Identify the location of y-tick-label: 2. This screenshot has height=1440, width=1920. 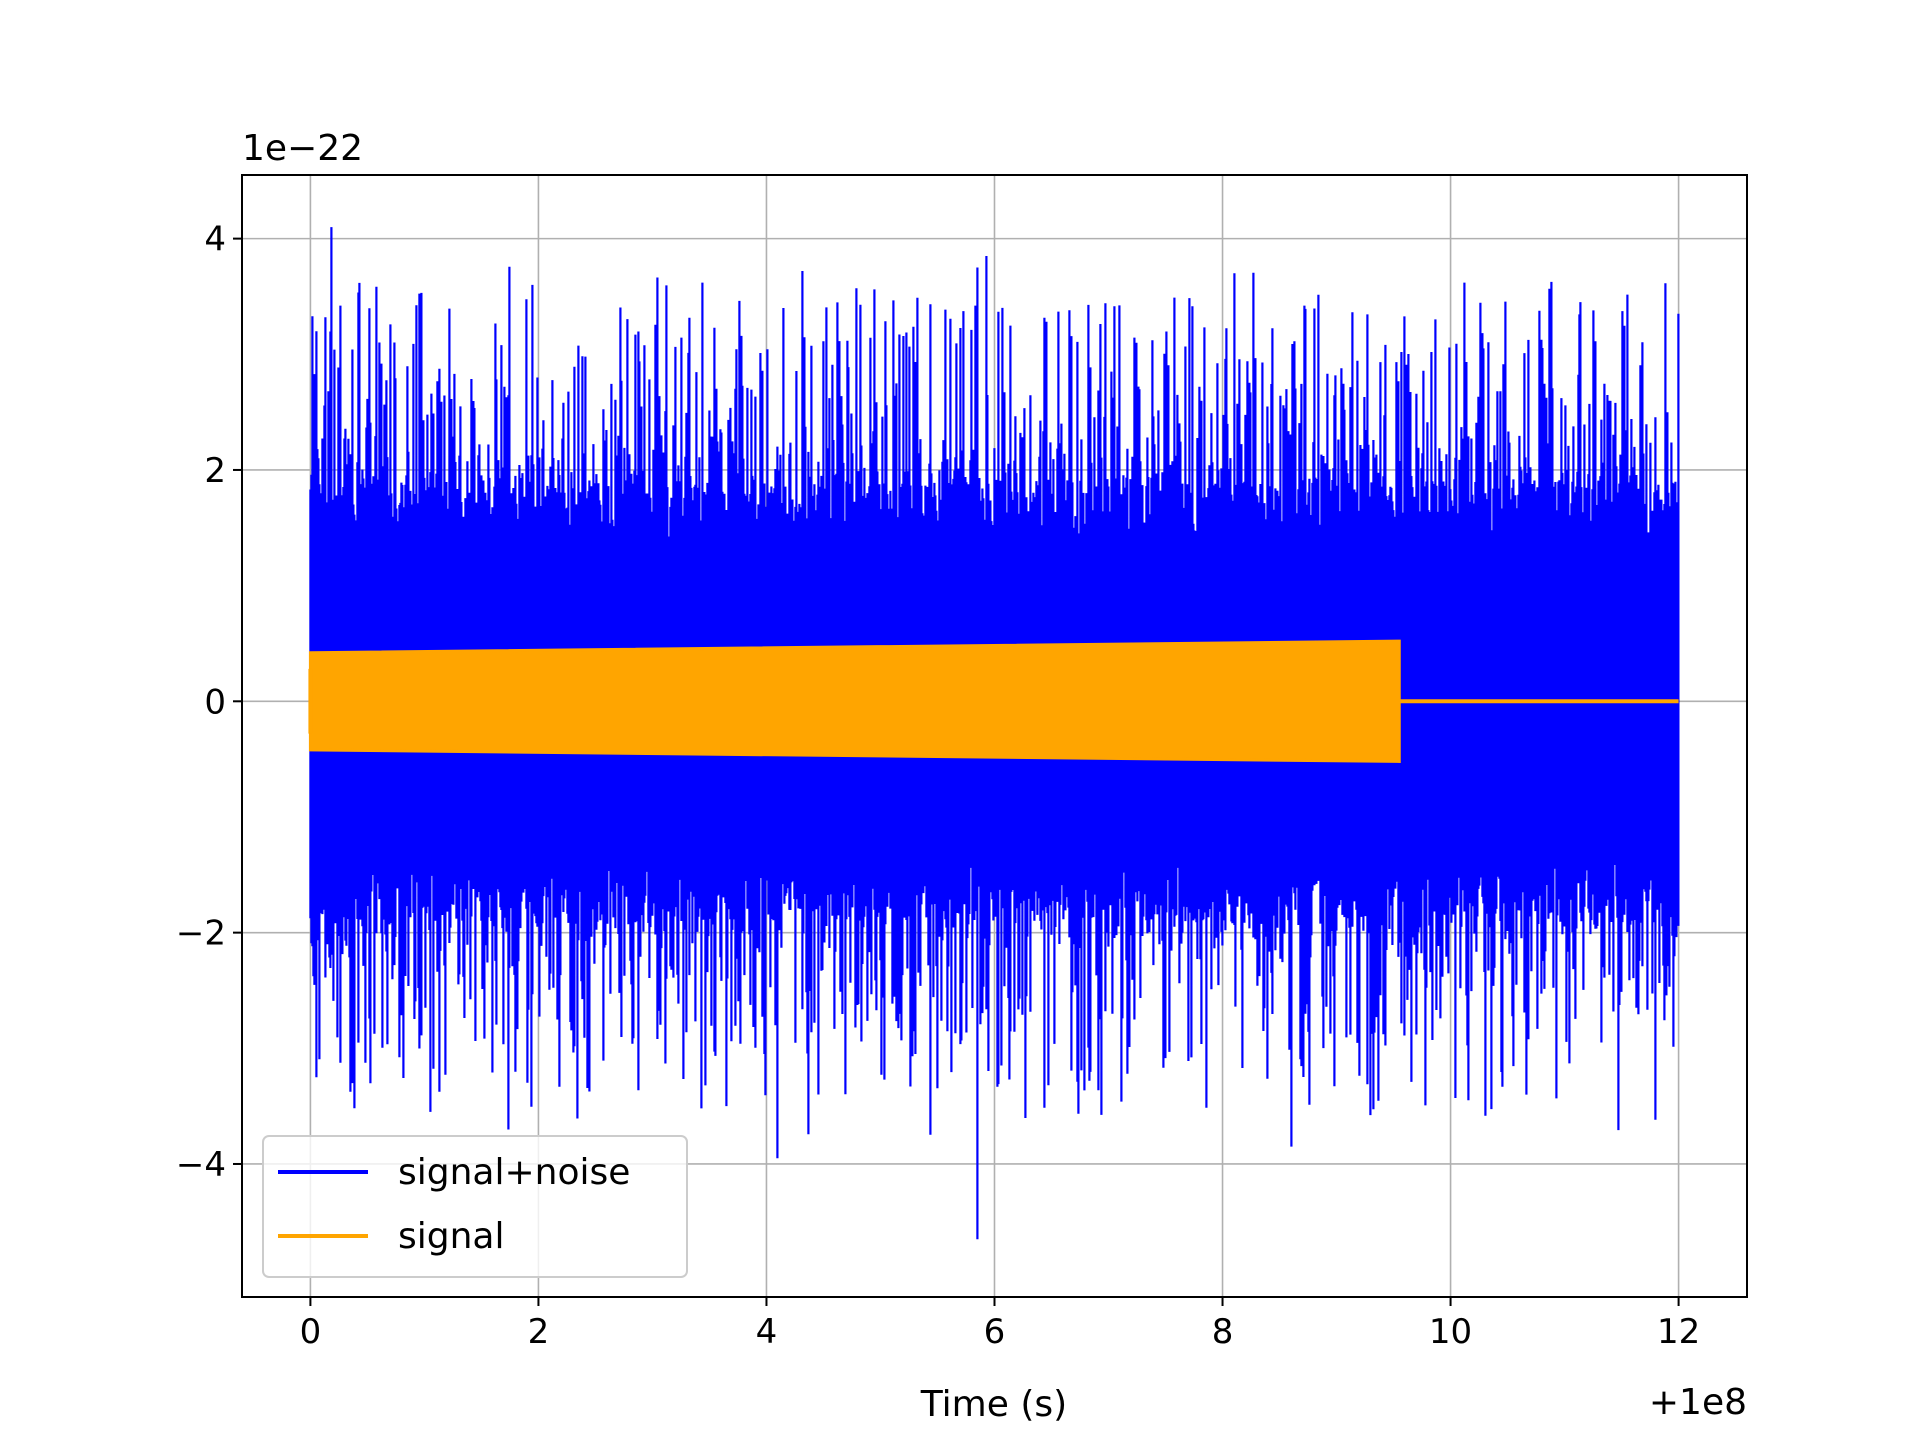
(215, 471).